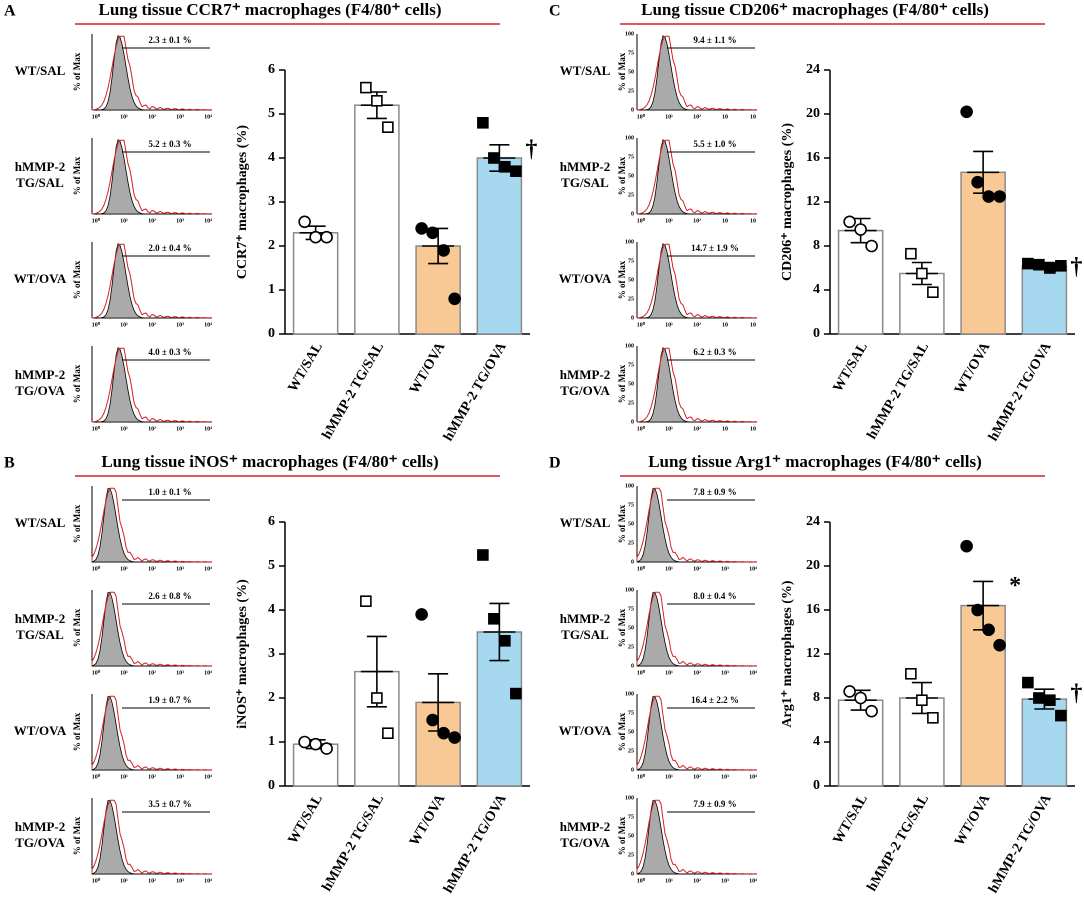  What do you see at coordinates (585, 182) in the screenshot?
I see `hist-row-label: TG/SAL` at bounding box center [585, 182].